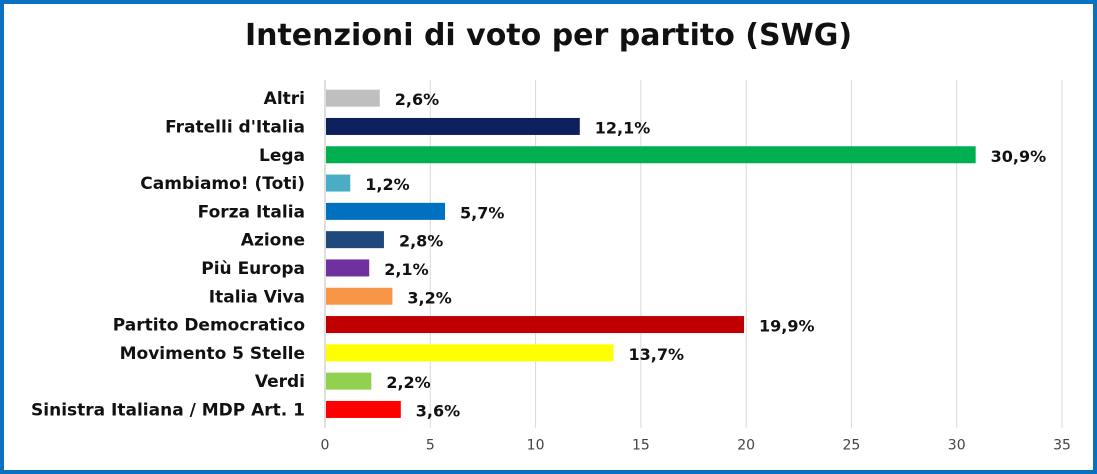 The image size is (1097, 474). Describe the element at coordinates (696, 446) in the screenshot. I see `x-axis-ticks: 0 5 10 15 20 25 30 35` at that location.